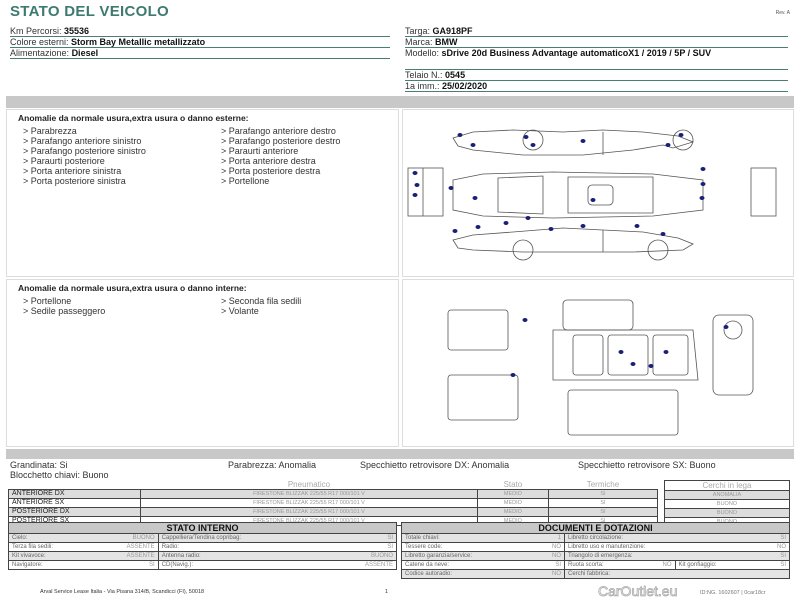 The image size is (800, 600). I want to click on field-label: Cielo:, so click(63, 538).